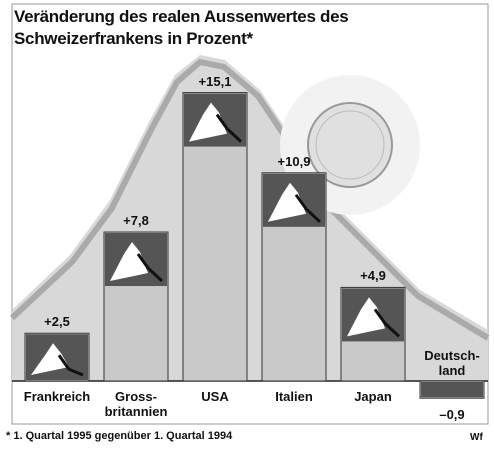  Describe the element at coordinates (294, 161) in the screenshot. I see `value-label: +10,9` at that location.